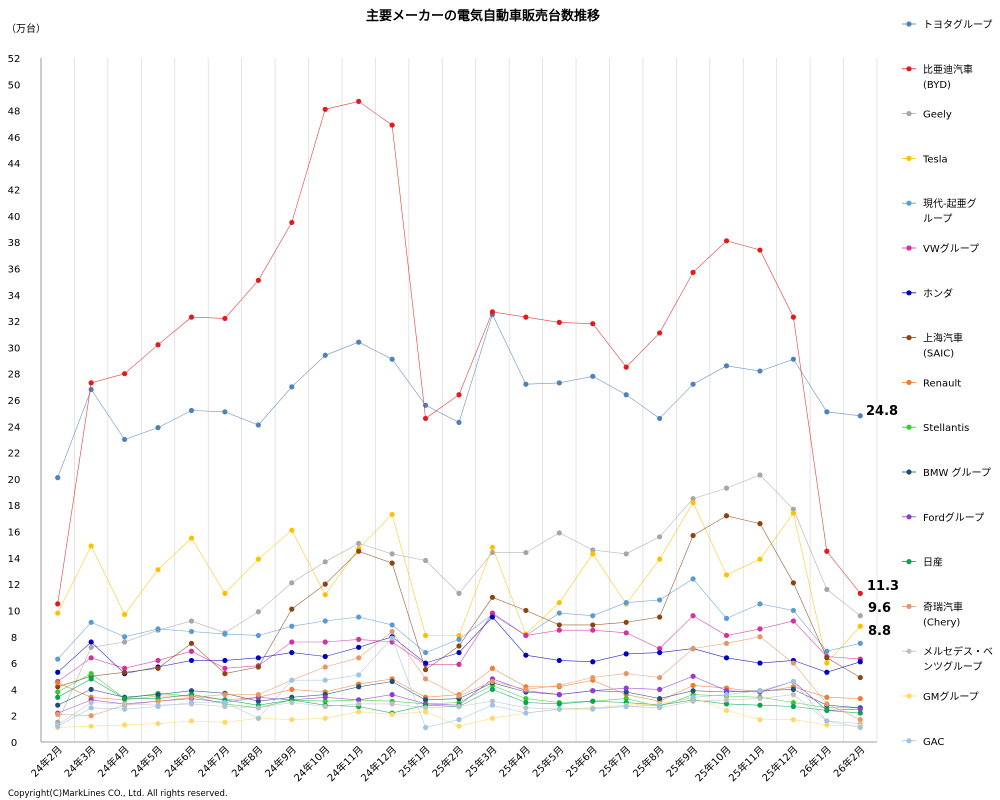 Image resolution: width=1000 pixels, height=800 pixels. I want to click on y-axis-label: （万台）, so click(26, 28).